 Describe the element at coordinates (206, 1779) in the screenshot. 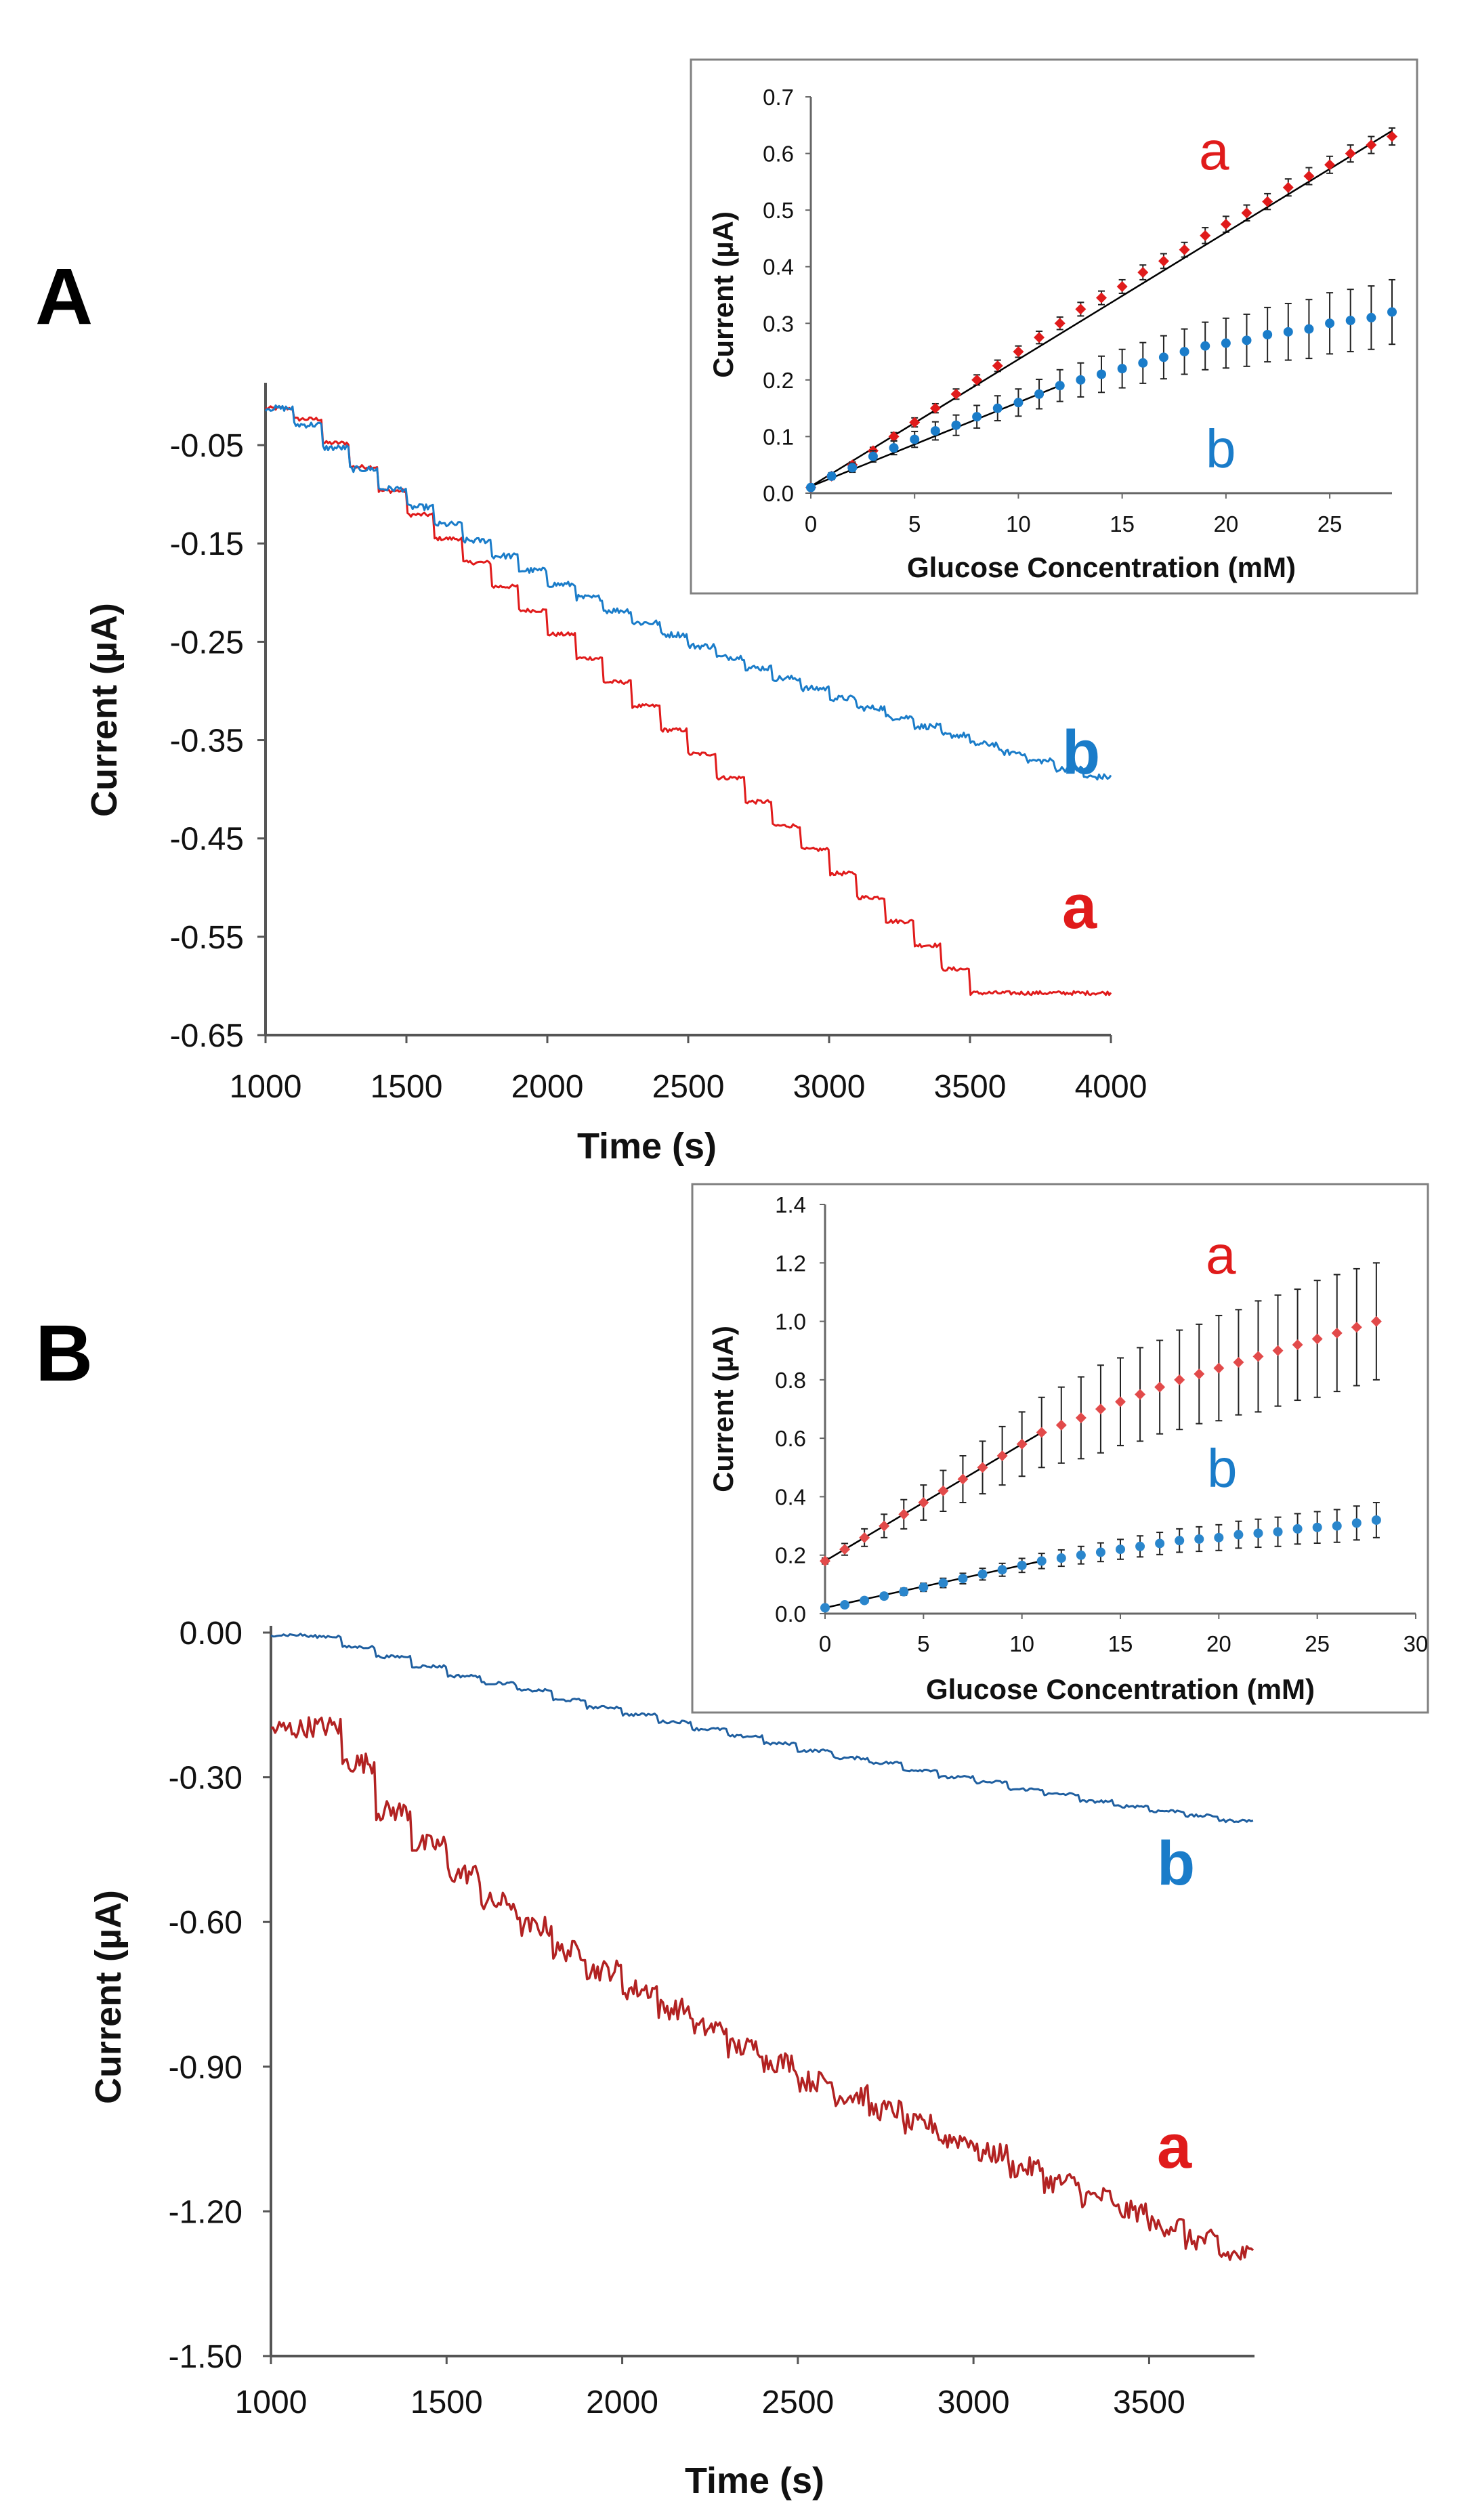

I see `y-tick-label: -0.30` at that location.